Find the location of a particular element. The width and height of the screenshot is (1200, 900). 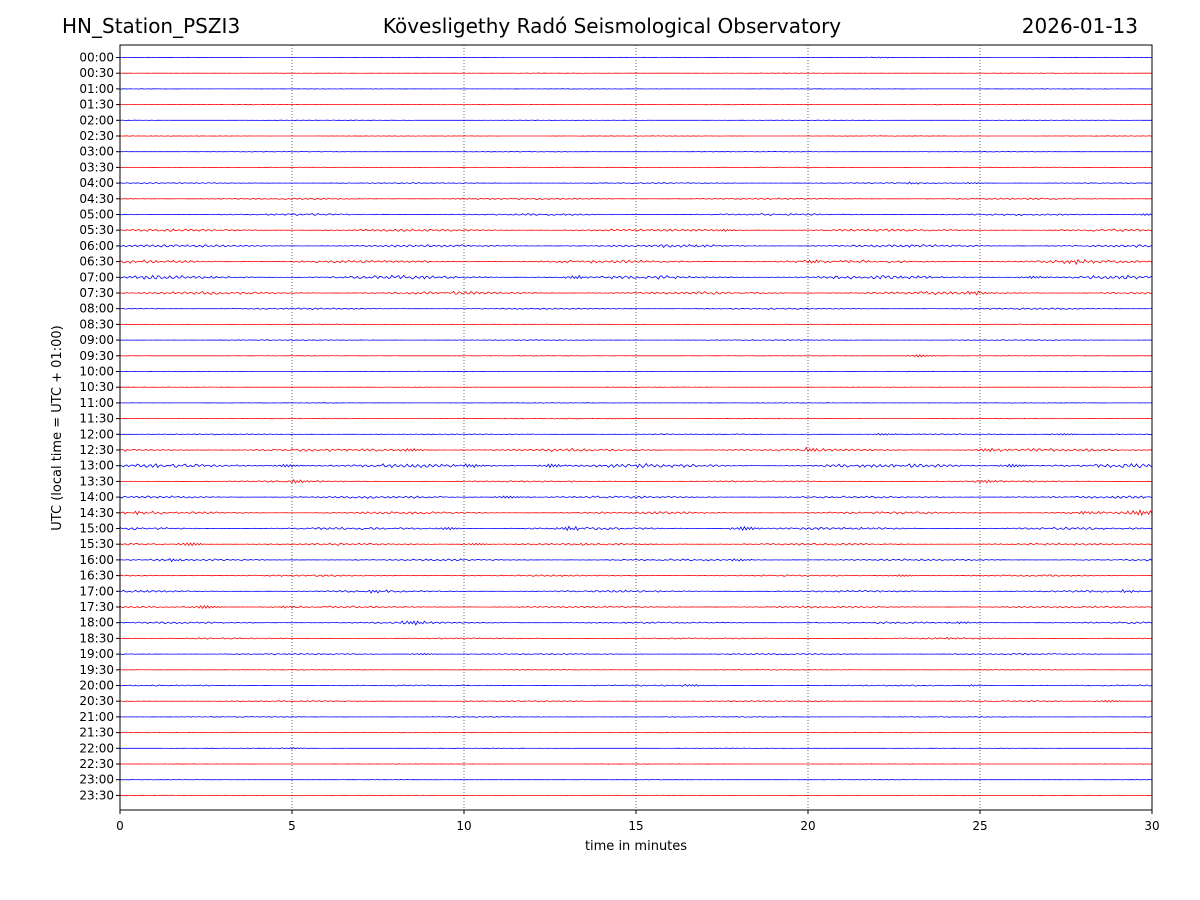

x-tick-label: 0 is located at coordinates (120, 826).